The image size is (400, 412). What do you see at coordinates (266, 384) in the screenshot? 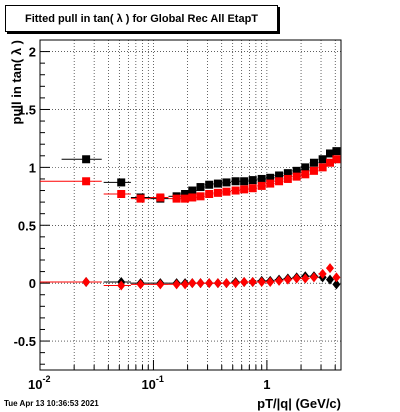
I see `x-tick-label: 1` at bounding box center [266, 384].